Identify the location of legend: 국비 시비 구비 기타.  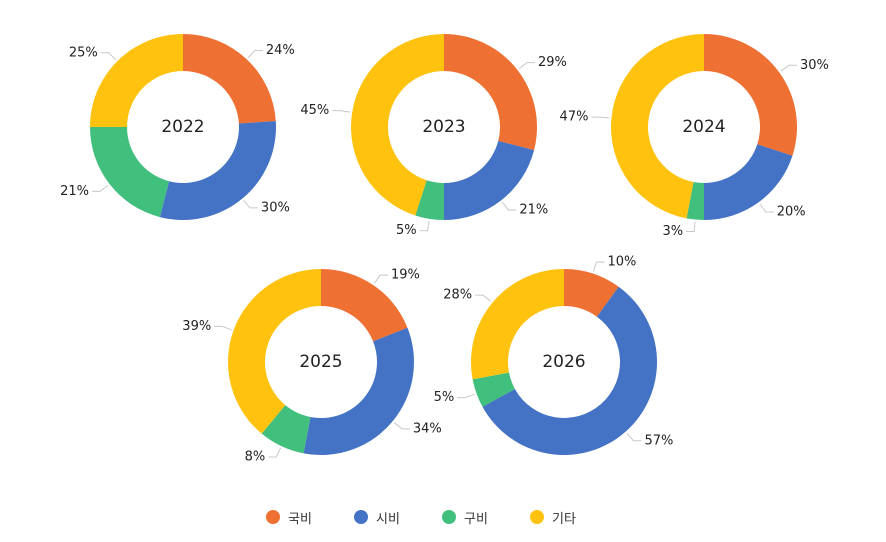
(443, 517).